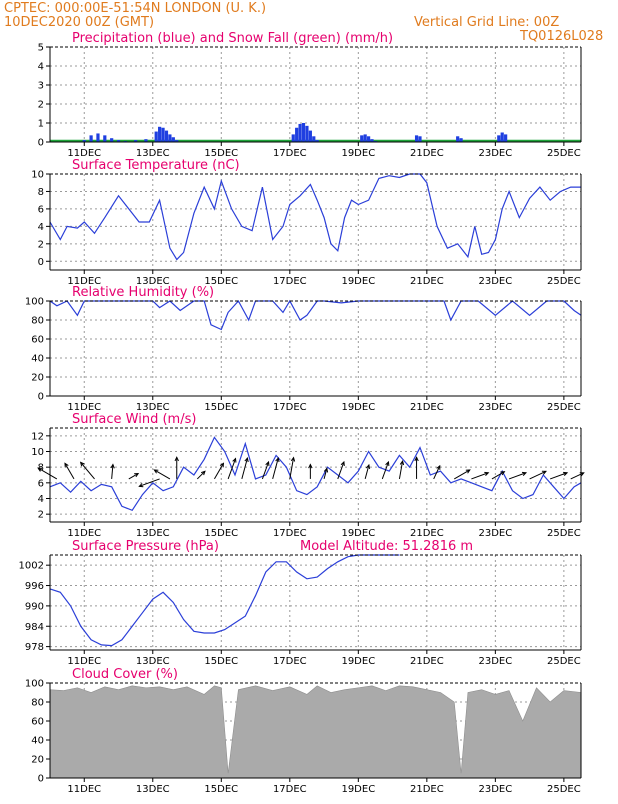 This screenshot has height=804, width=618. What do you see at coordinates (135, 8) in the screenshot?
I see `header-location: CPTEC: 000:00E-51:54N LONDON (U. K.)` at bounding box center [135, 8].